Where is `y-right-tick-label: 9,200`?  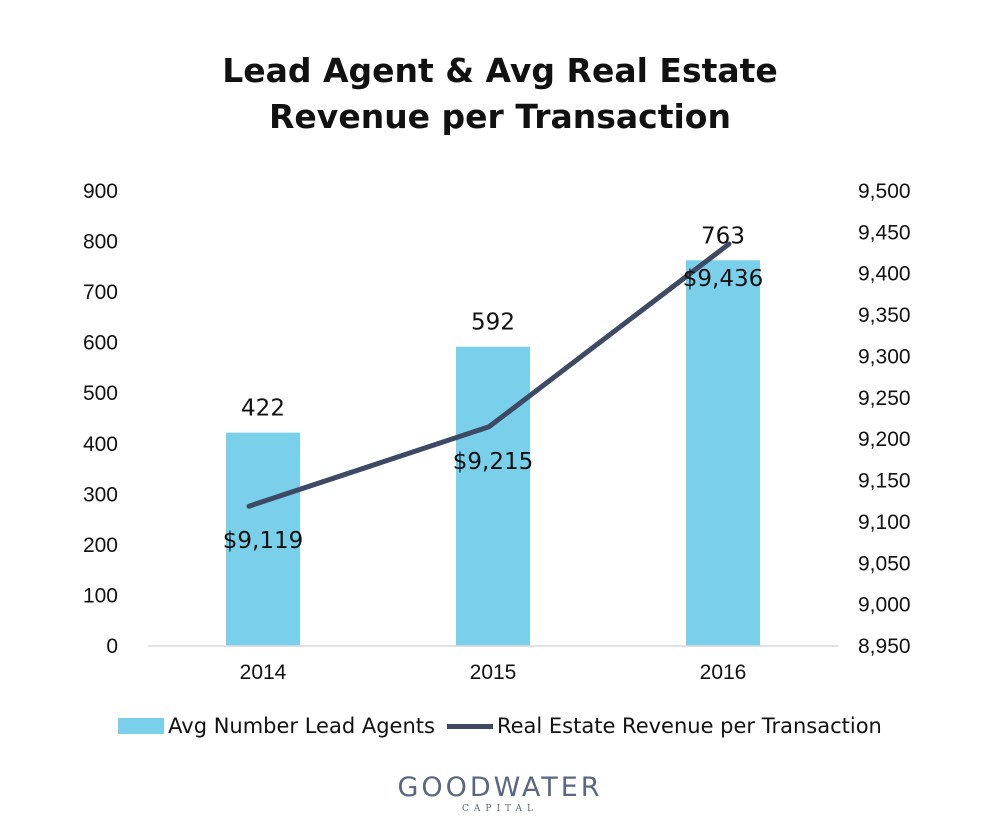
y-right-tick-label: 9,200 is located at coordinates (884, 439).